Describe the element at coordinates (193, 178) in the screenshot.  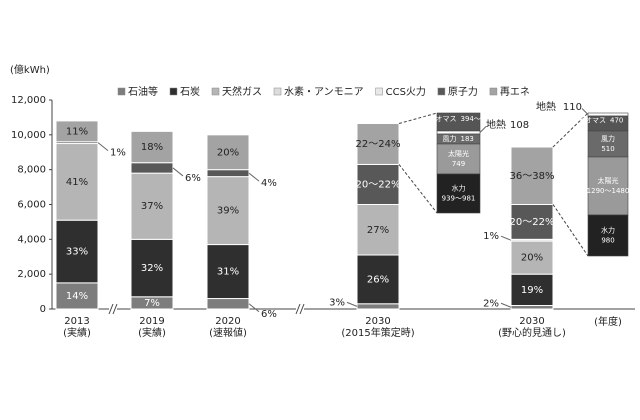
I see `value-label: 6%` at that location.